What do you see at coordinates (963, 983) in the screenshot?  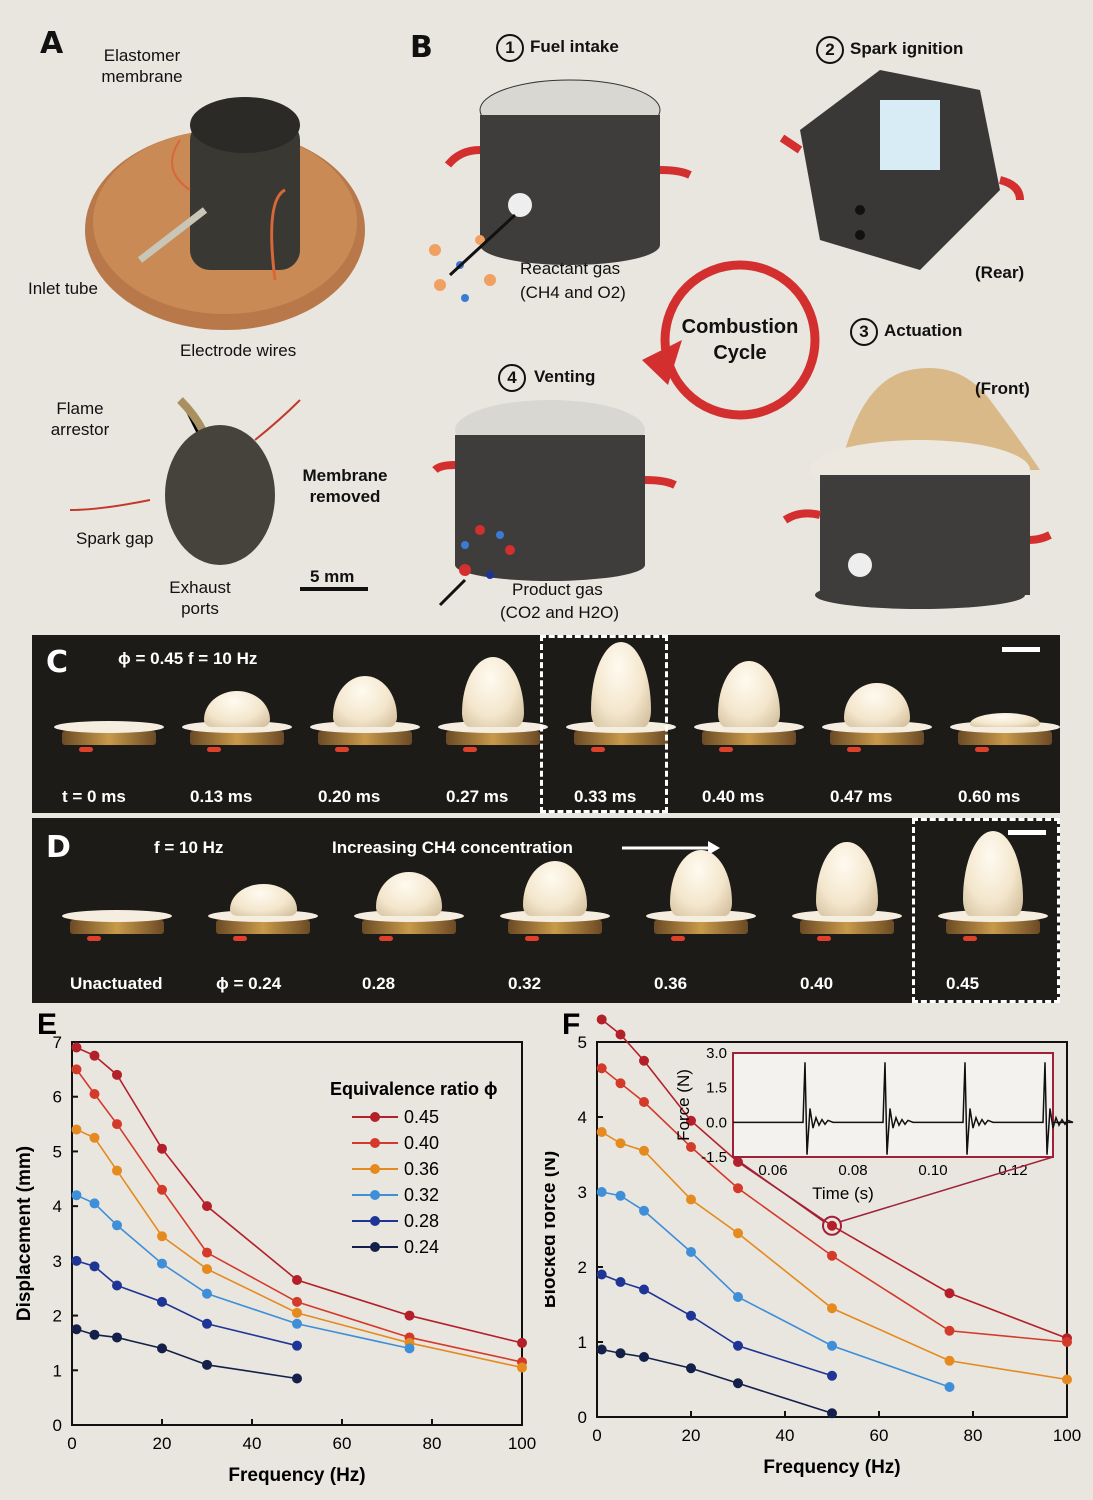 I see `frame-label: 0.45` at bounding box center [963, 983].